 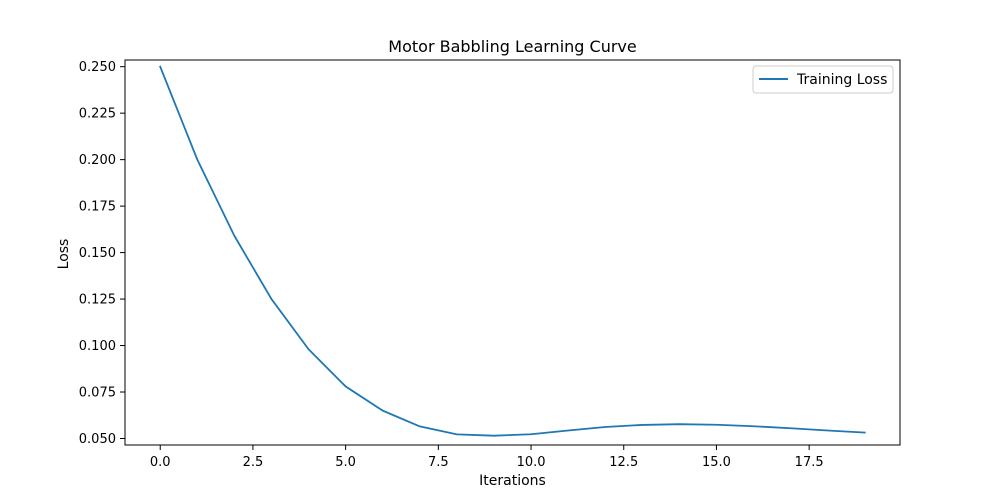 What do you see at coordinates (487, 457) in the screenshot?
I see `x-axis: 0.0 2.5 5.0 7.5 10.0 12.5 15.0 17.5` at bounding box center [487, 457].